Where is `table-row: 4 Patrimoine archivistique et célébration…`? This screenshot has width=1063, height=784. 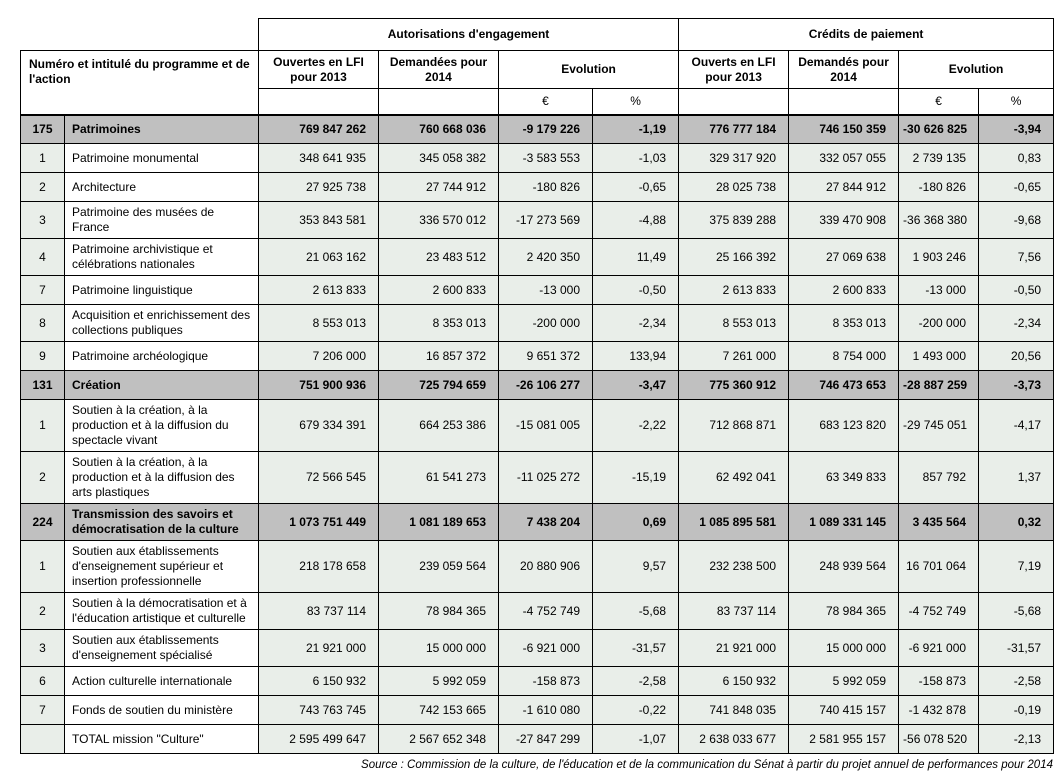
table-row: 4 Patrimoine archivistique et célébration… is located at coordinates (537, 257).